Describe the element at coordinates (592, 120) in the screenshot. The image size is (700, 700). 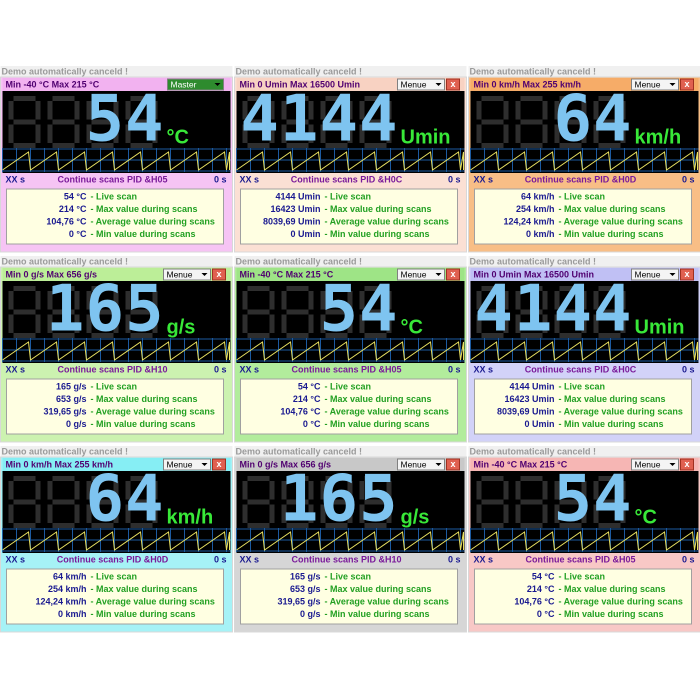
I see `display-value: 64` at that location.